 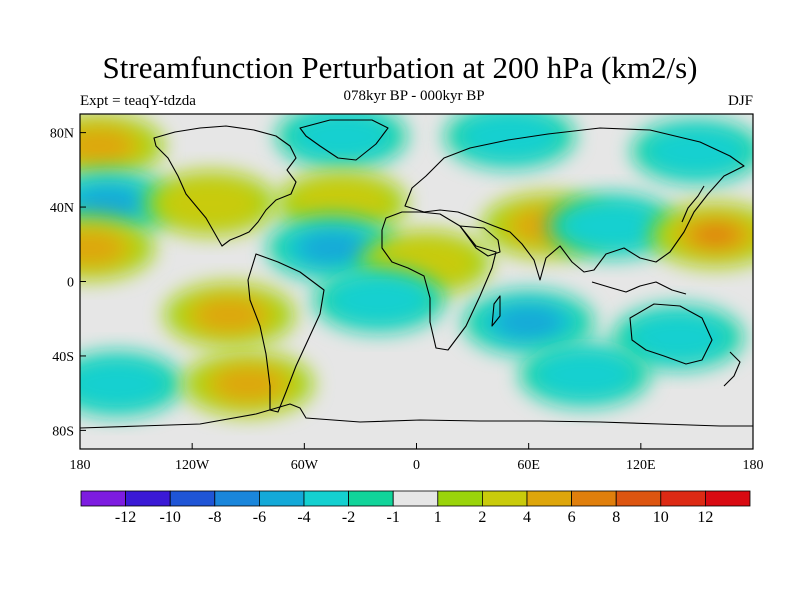 I want to click on coast-europe-asia, so click(x=574, y=204).